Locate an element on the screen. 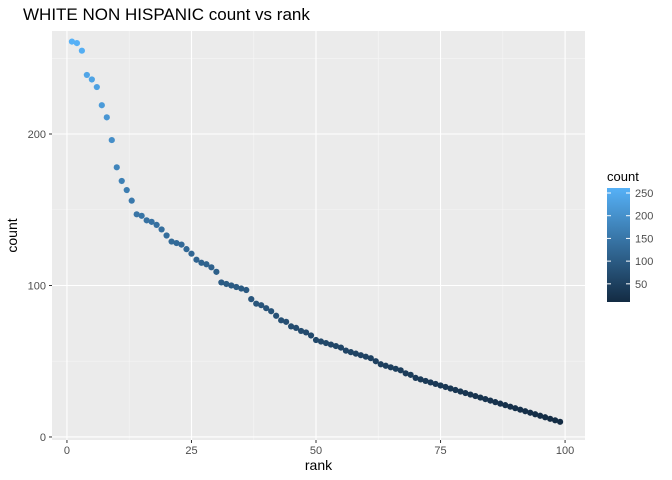  y-axis: 0 100 200 is located at coordinates (40, 286).